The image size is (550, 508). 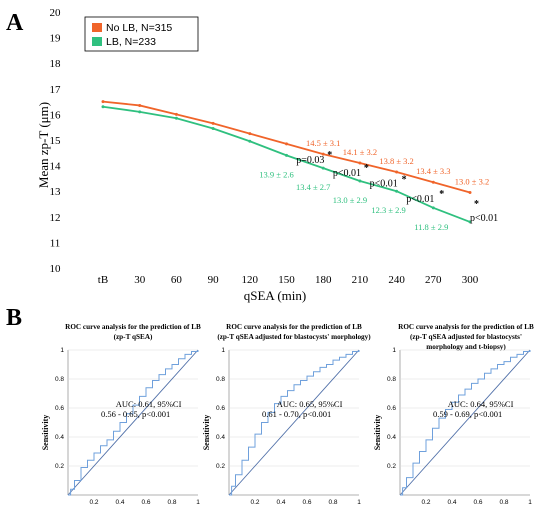 What do you see at coordinates (391, 408) in the screenshot?
I see `roc-y-tick-label: 0.6` at bounding box center [391, 408].